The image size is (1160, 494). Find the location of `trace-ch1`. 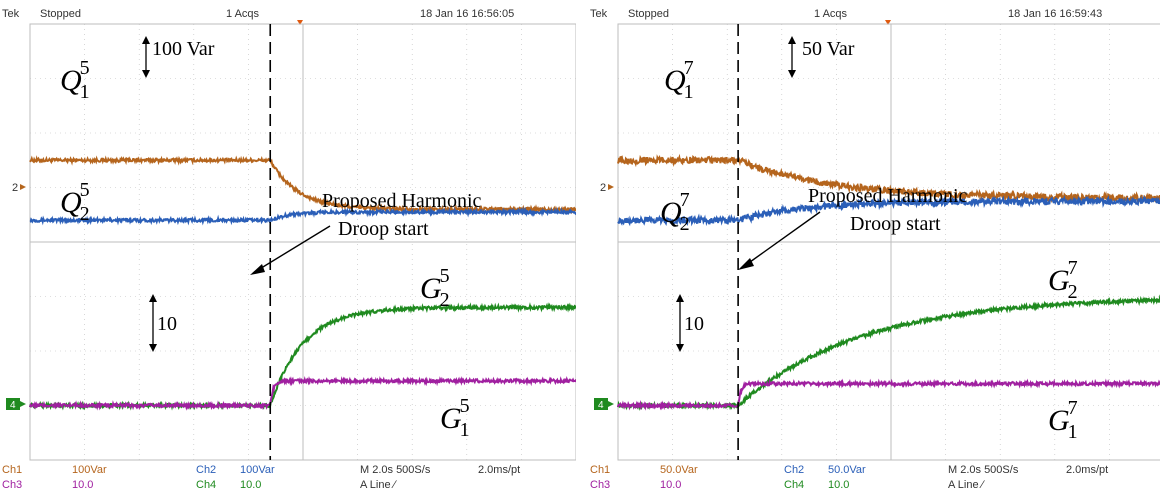

trace-ch1 is located at coordinates (302, 185).